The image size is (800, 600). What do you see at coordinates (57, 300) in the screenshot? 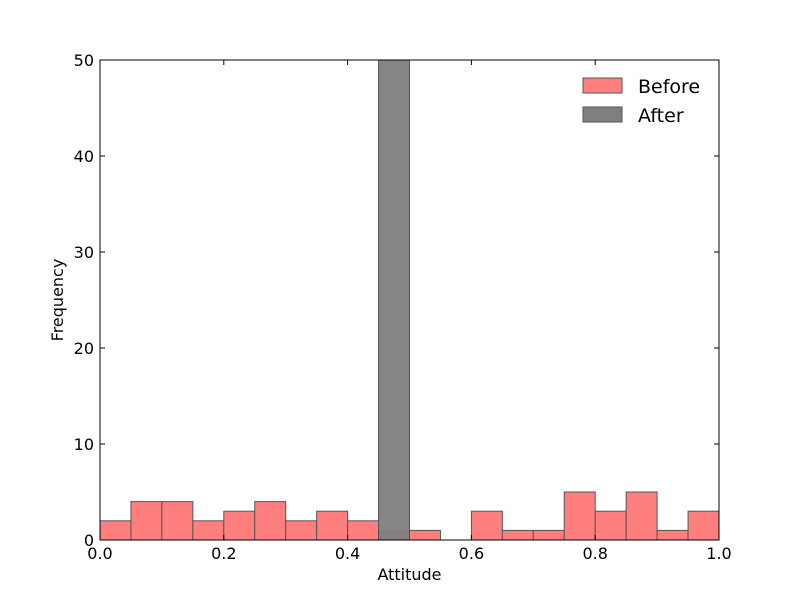
I see `y-axis-label: Frequency` at bounding box center [57, 300].